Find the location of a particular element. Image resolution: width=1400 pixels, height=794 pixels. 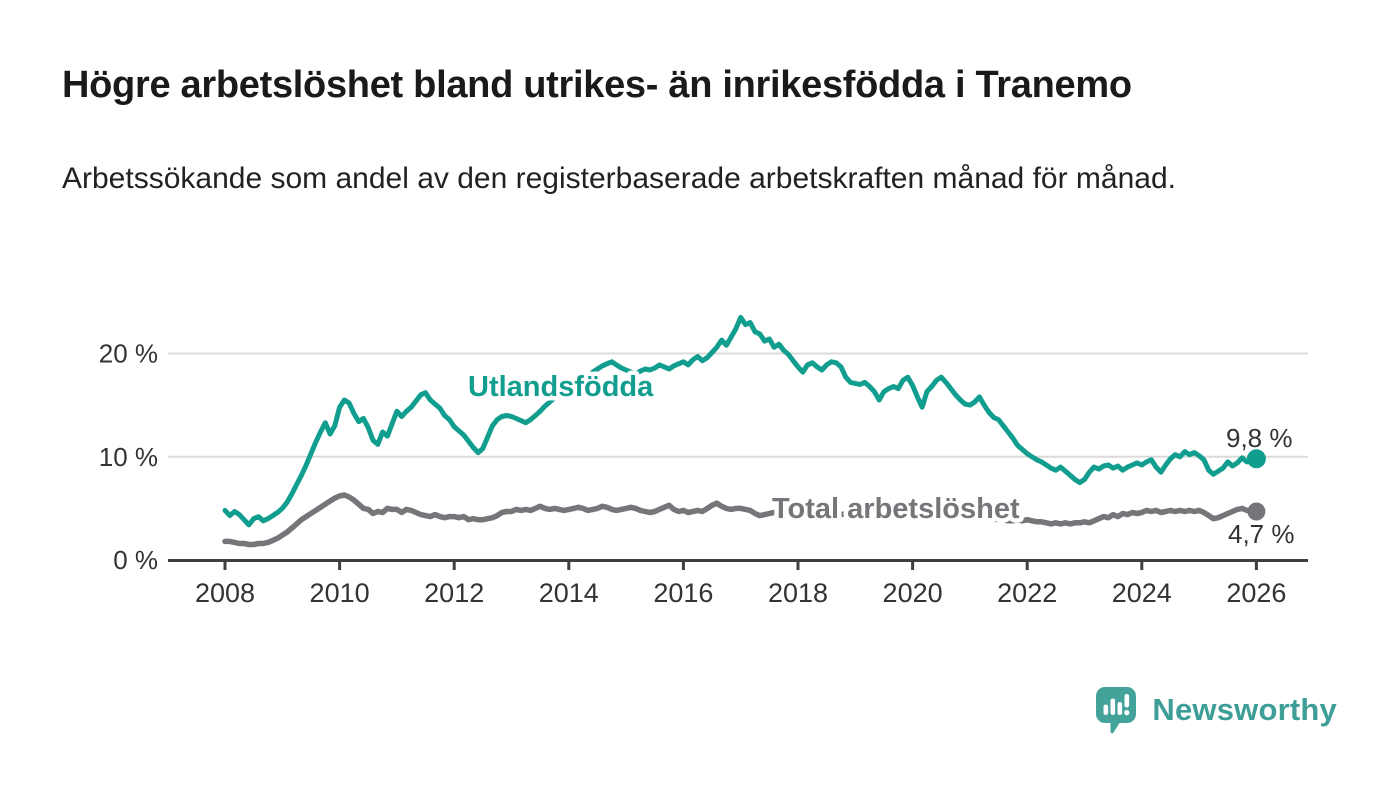

logo-exclamation-dot is located at coordinates (1127, 713).